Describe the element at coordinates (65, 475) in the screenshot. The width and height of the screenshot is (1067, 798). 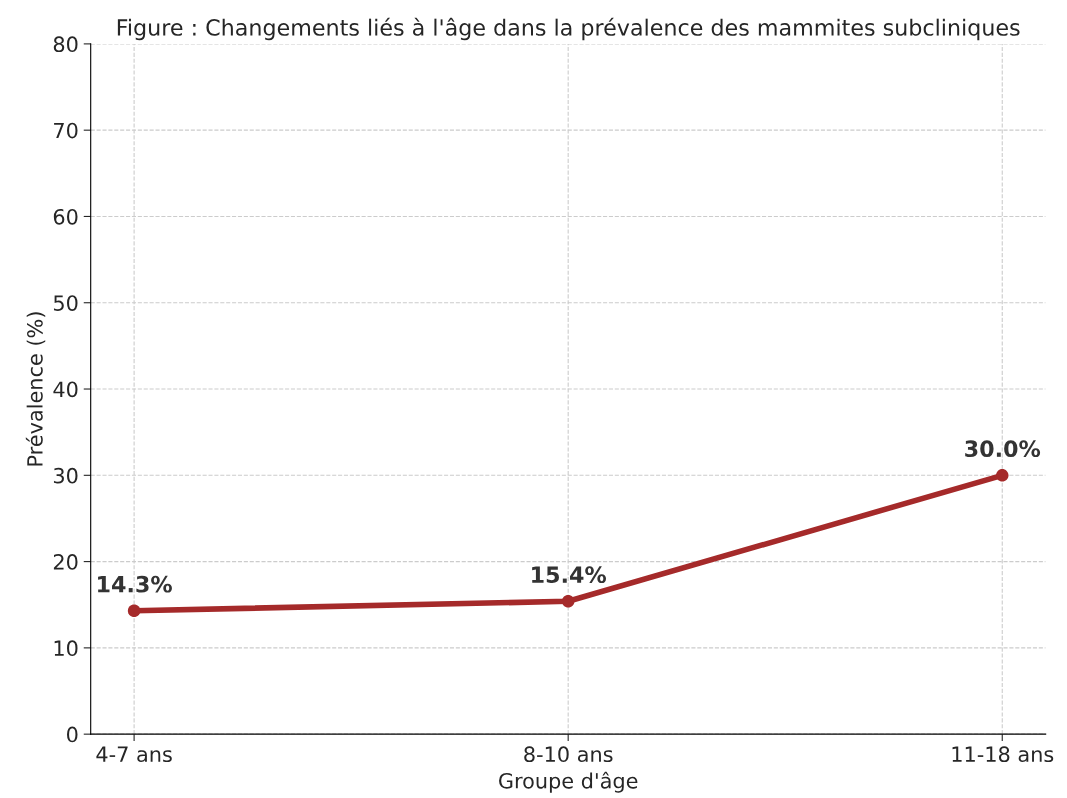
I see `y-tick-label: 30` at that location.